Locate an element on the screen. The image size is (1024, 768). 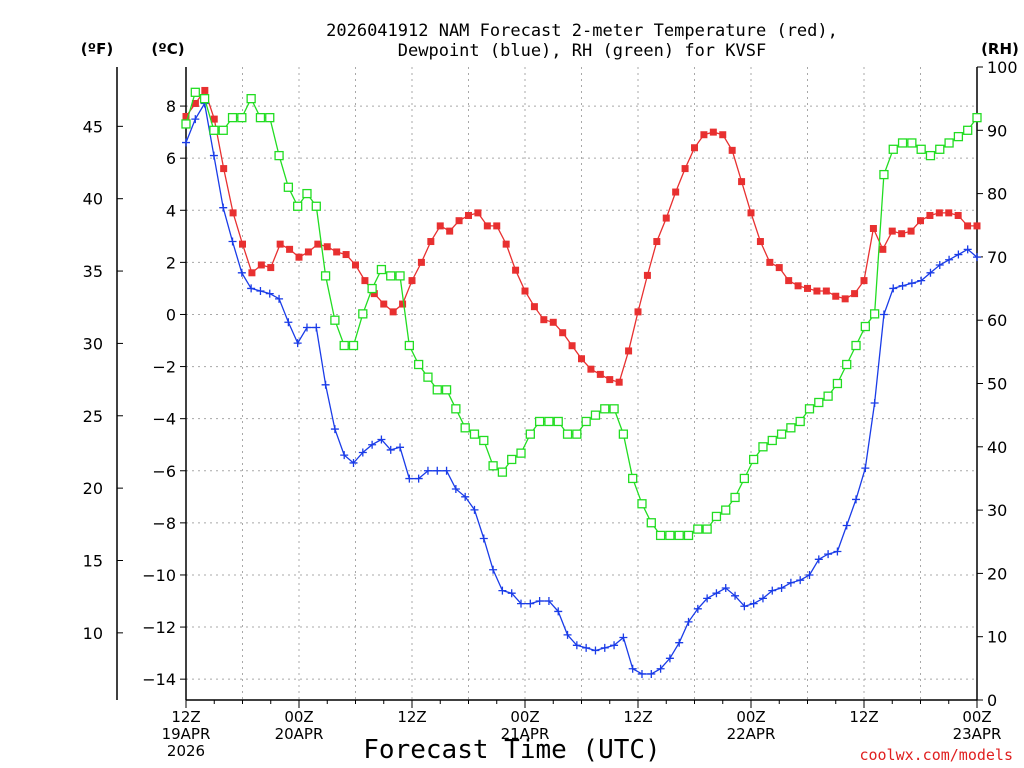
rh-tick-label: 50 is located at coordinates (997, 384).